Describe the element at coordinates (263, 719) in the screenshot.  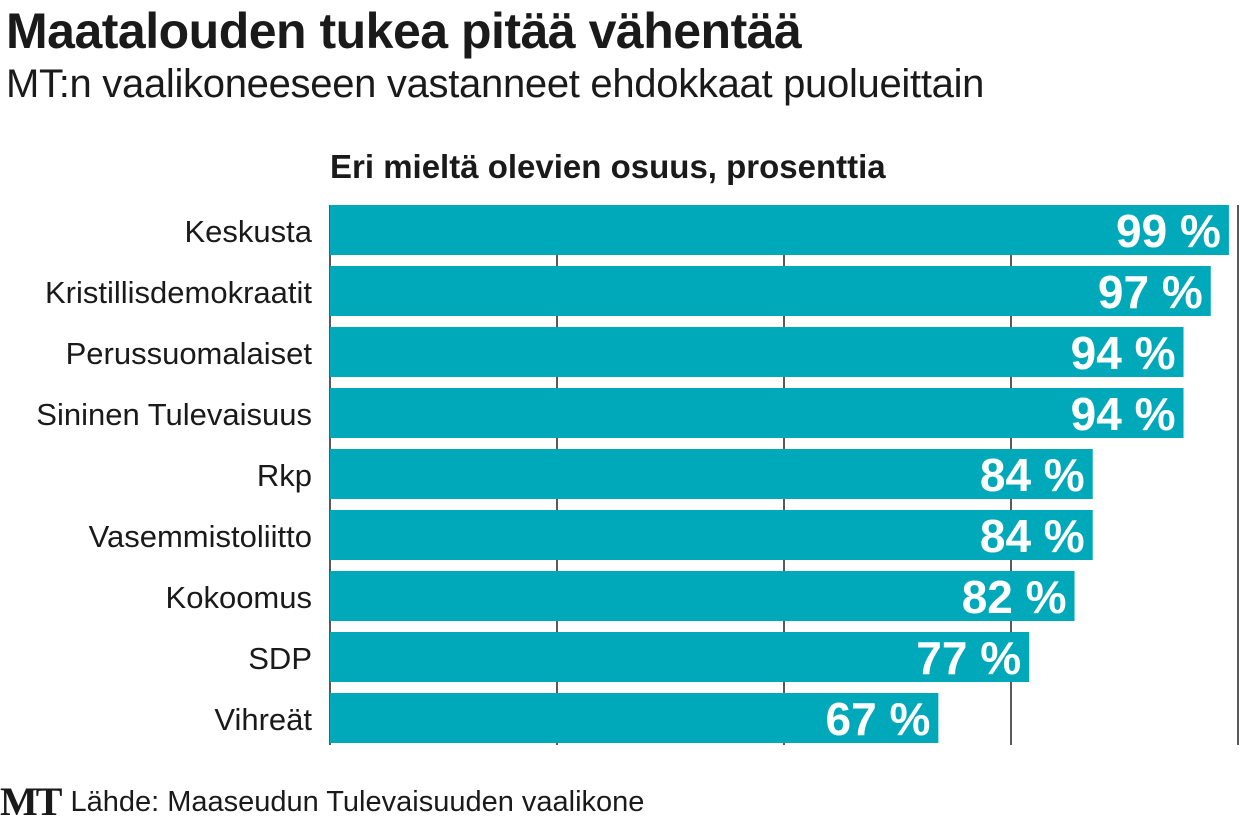
I see `category-label: Vihreät` at that location.